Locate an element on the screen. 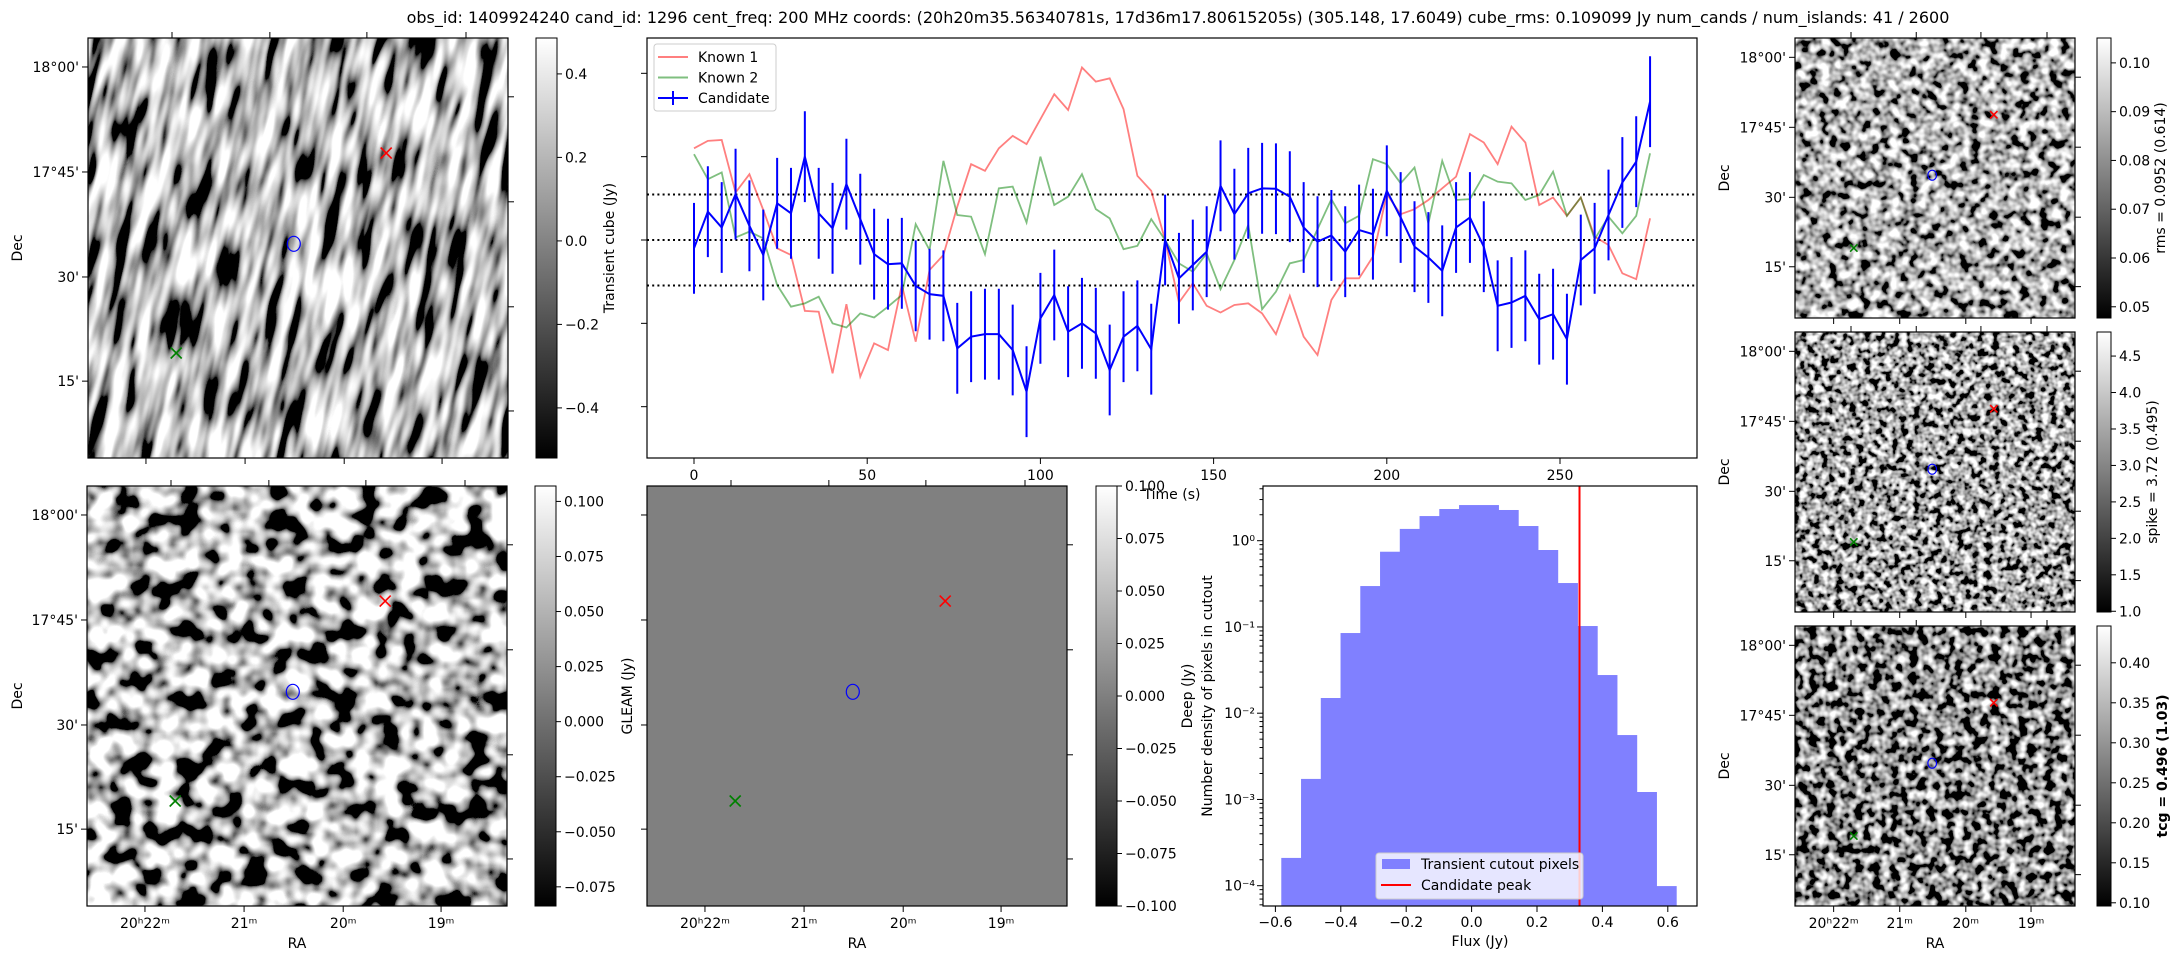 The image size is (2179, 960). colorbar-tick-label: 1.5 is located at coordinates (2130, 576).